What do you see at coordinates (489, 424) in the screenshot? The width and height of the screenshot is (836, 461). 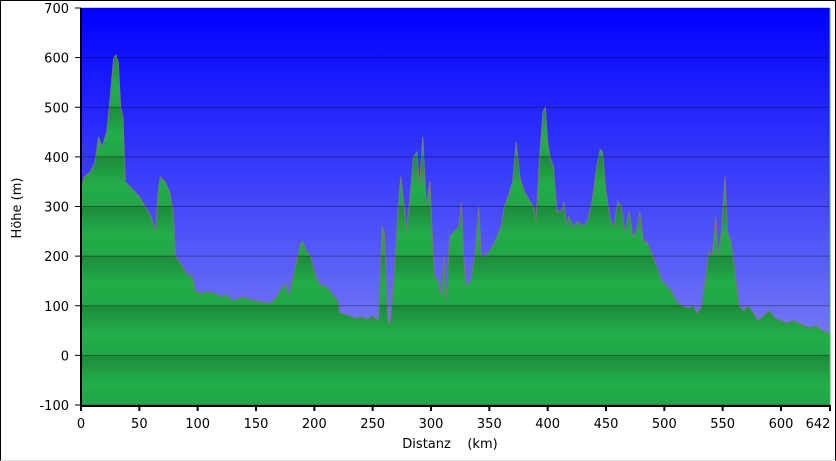 I see `x-tick-label: 350` at bounding box center [489, 424].